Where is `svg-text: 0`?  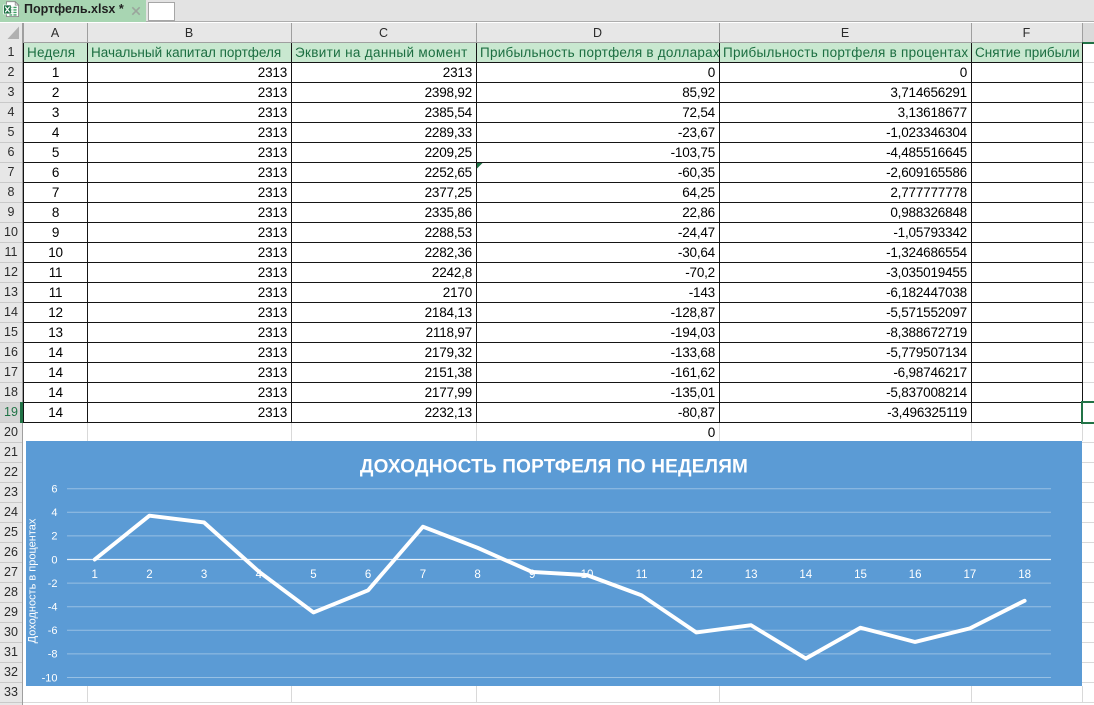 svg-text: 0 is located at coordinates (54, 560).